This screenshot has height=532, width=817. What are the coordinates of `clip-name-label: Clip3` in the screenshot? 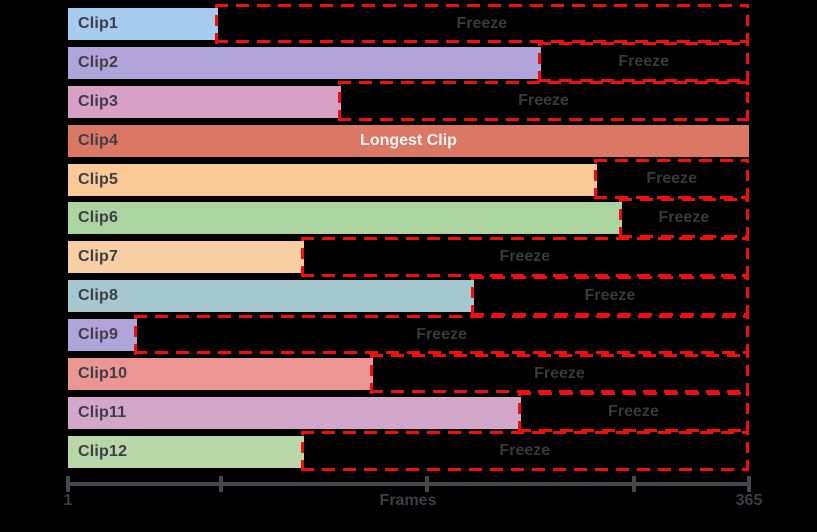 It's located at (98, 101).